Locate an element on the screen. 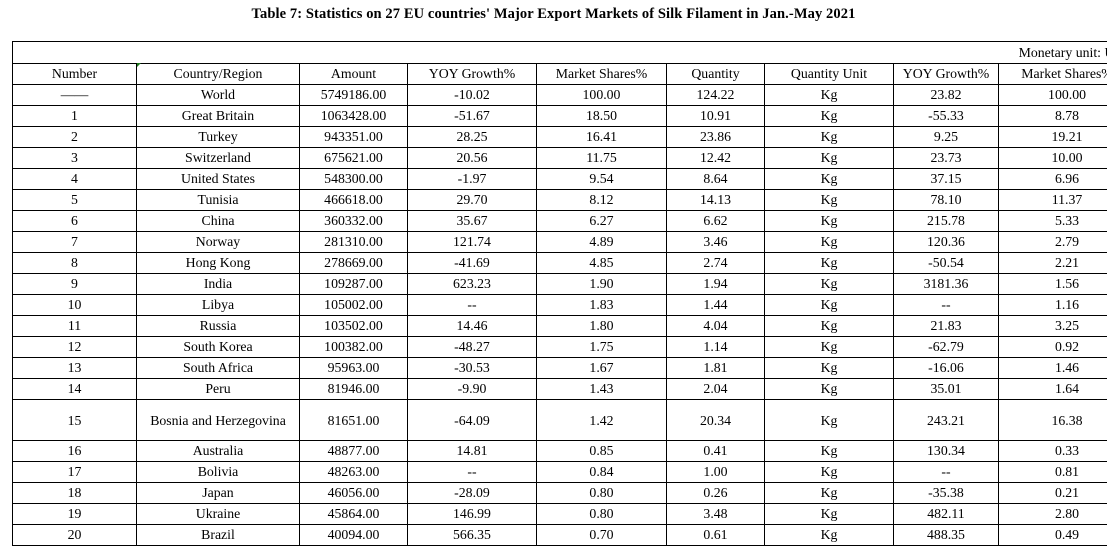 The width and height of the screenshot is (1107, 555). cell-country-region: South Korea is located at coordinates (218, 347).